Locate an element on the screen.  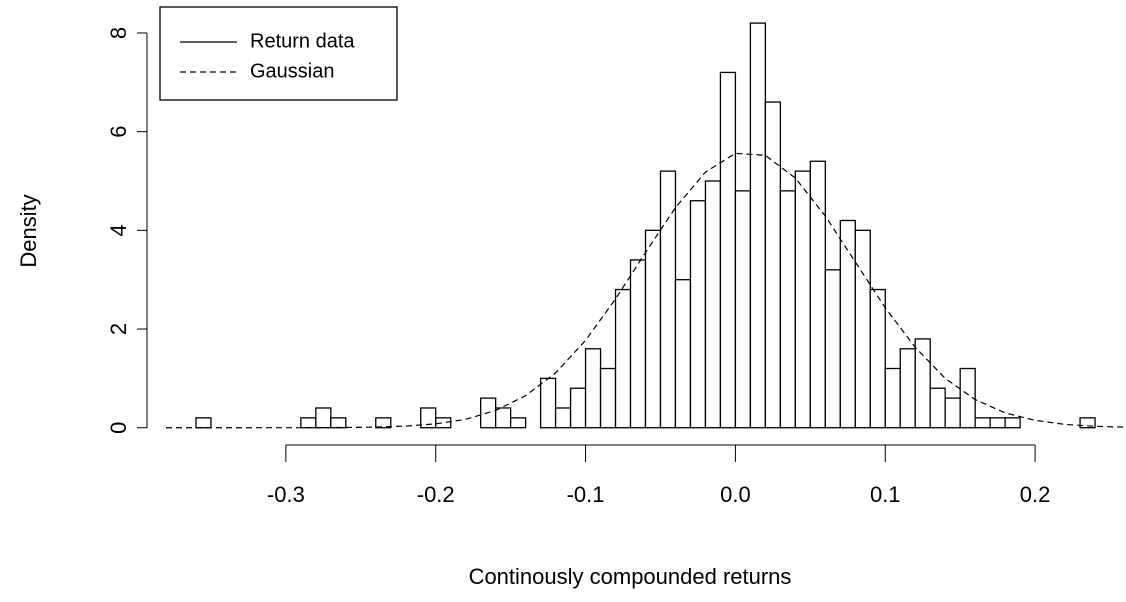
x-tick-label: 0.2 is located at coordinates (1035, 494).